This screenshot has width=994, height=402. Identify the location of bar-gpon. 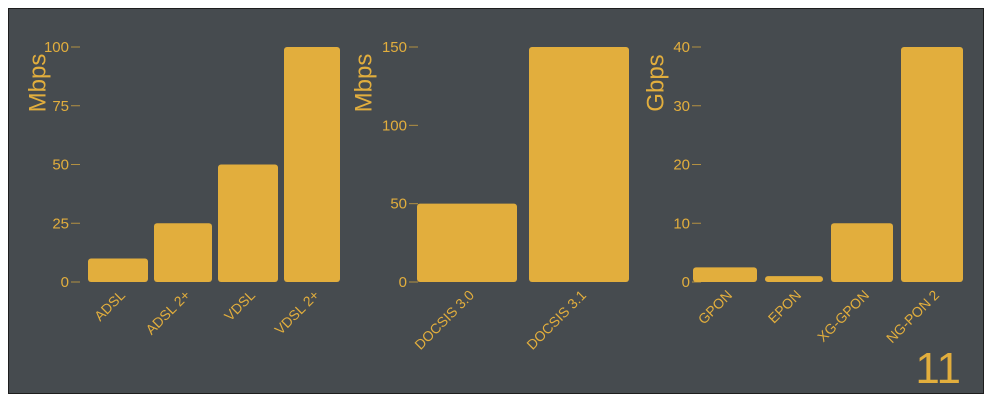
(725, 274).